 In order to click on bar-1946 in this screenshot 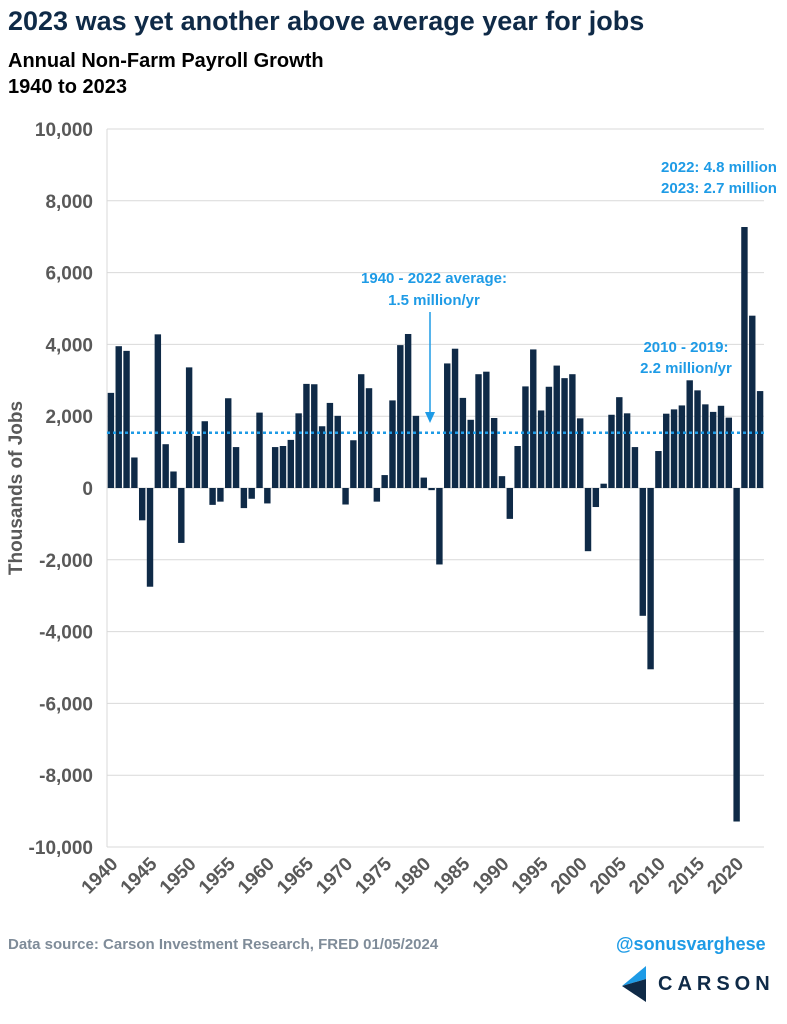, I will do `click(158, 411)`.